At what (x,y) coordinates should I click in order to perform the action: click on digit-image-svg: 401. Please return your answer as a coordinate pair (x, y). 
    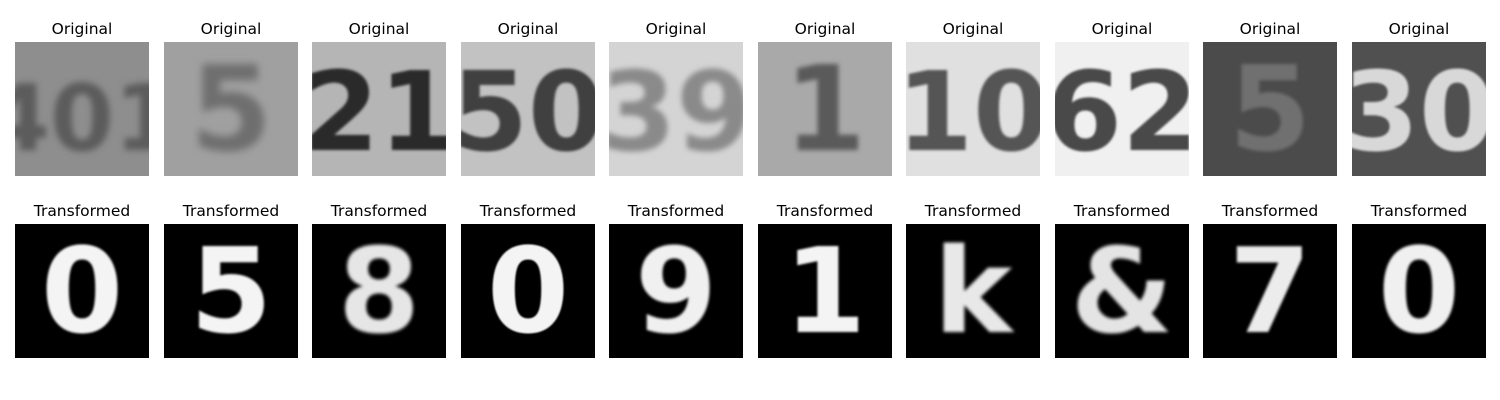
    Looking at the image, I should click on (82, 109).